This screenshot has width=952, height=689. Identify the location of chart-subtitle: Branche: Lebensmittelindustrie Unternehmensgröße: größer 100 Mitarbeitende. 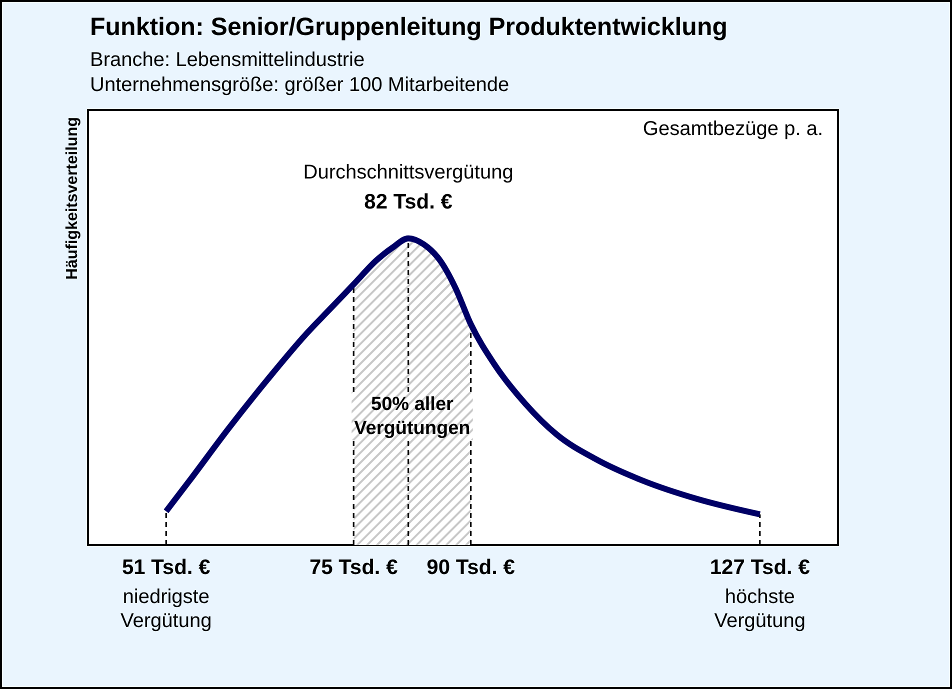
(300, 72).